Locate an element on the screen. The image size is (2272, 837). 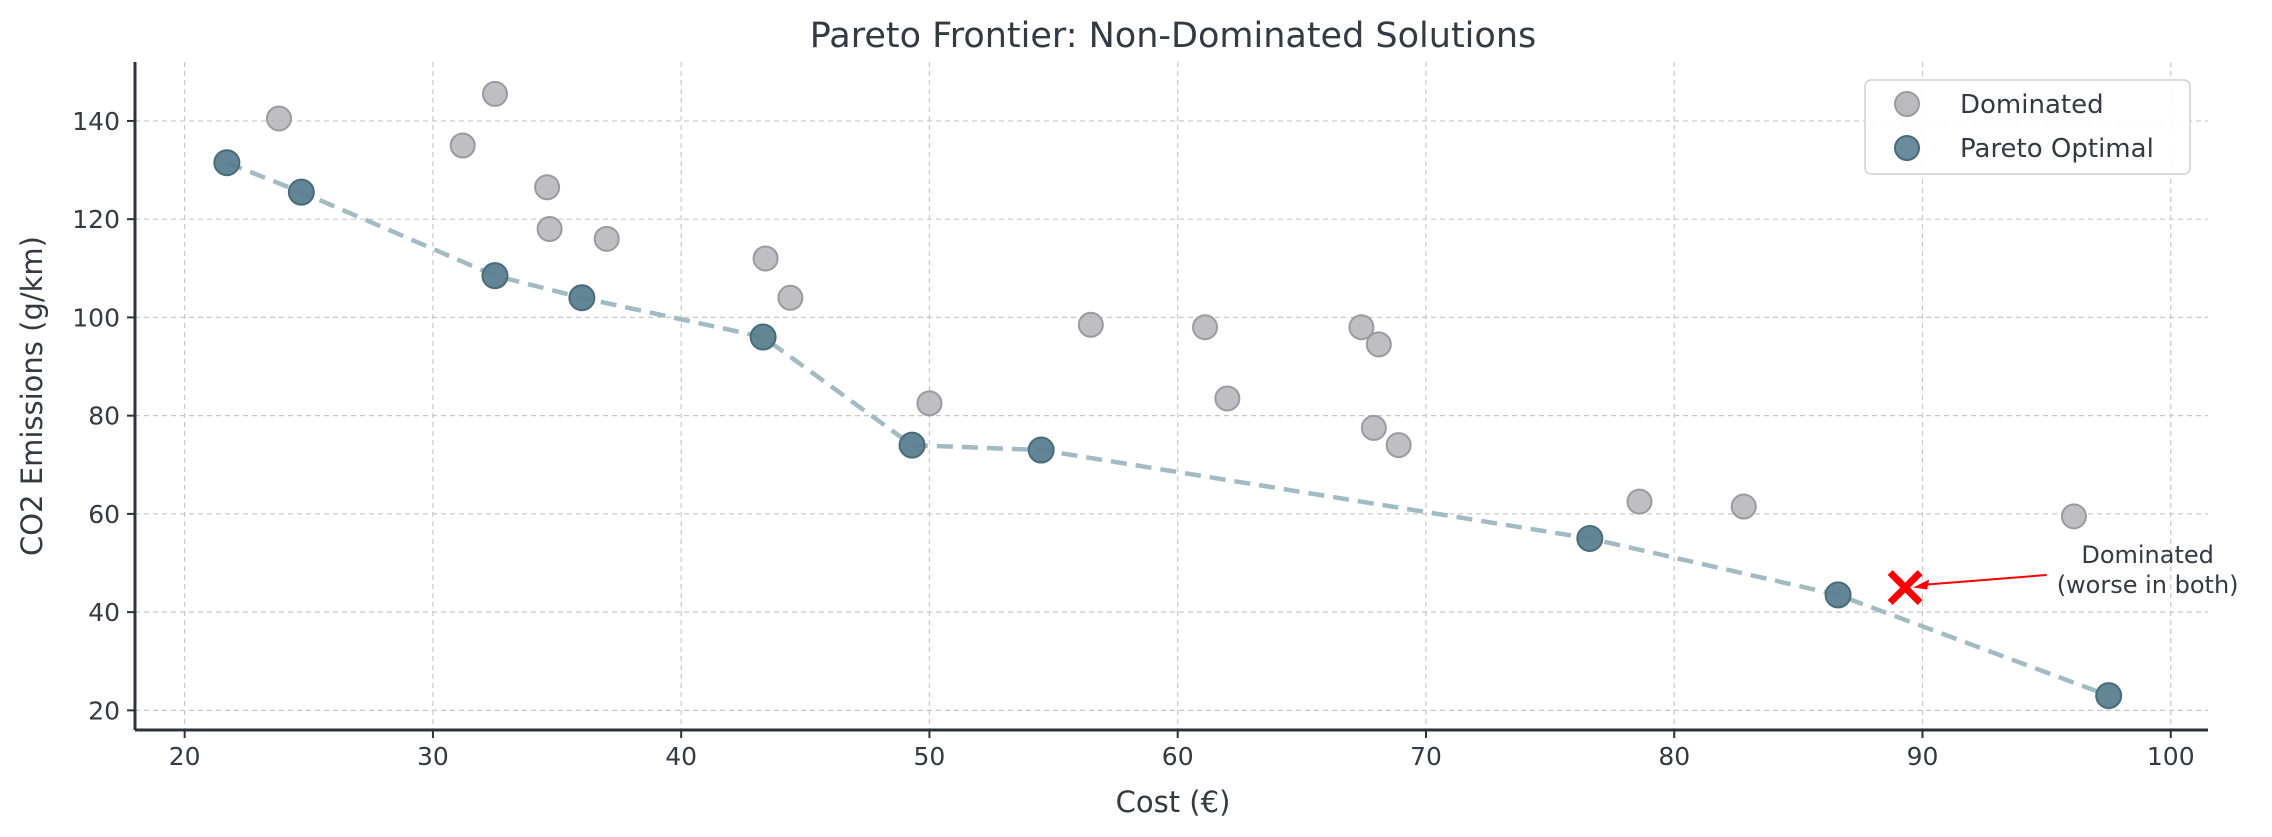
annotation-arrowhead is located at coordinates (1921, 584).